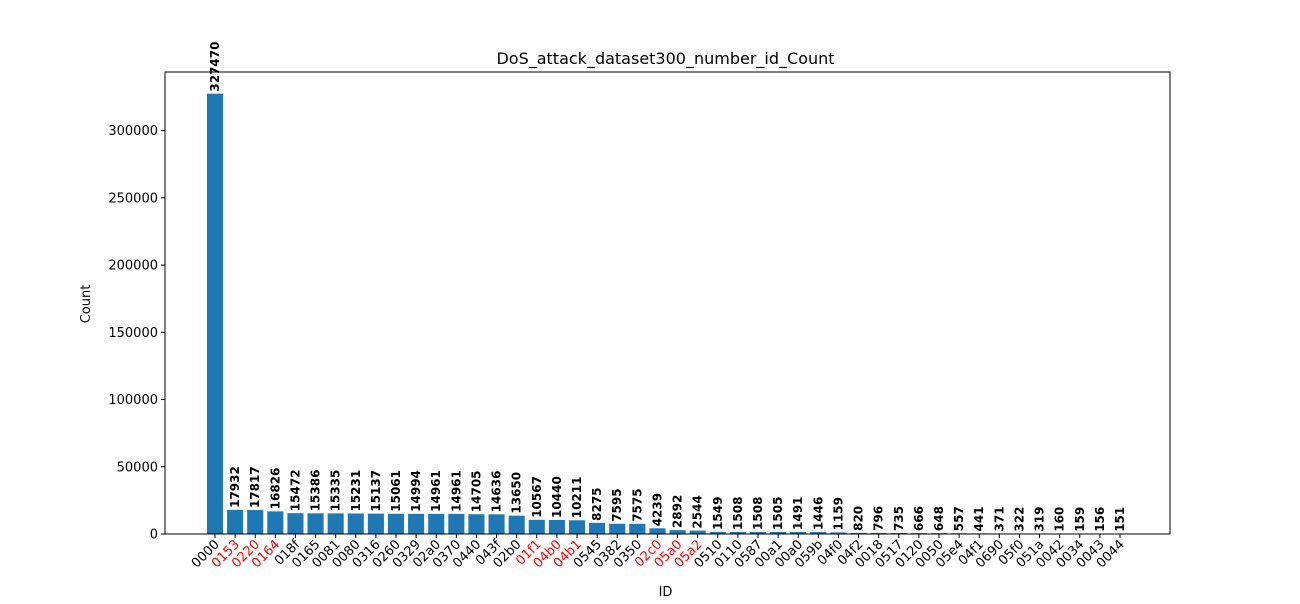  I want to click on bar-value-label: 16826, so click(275, 489).